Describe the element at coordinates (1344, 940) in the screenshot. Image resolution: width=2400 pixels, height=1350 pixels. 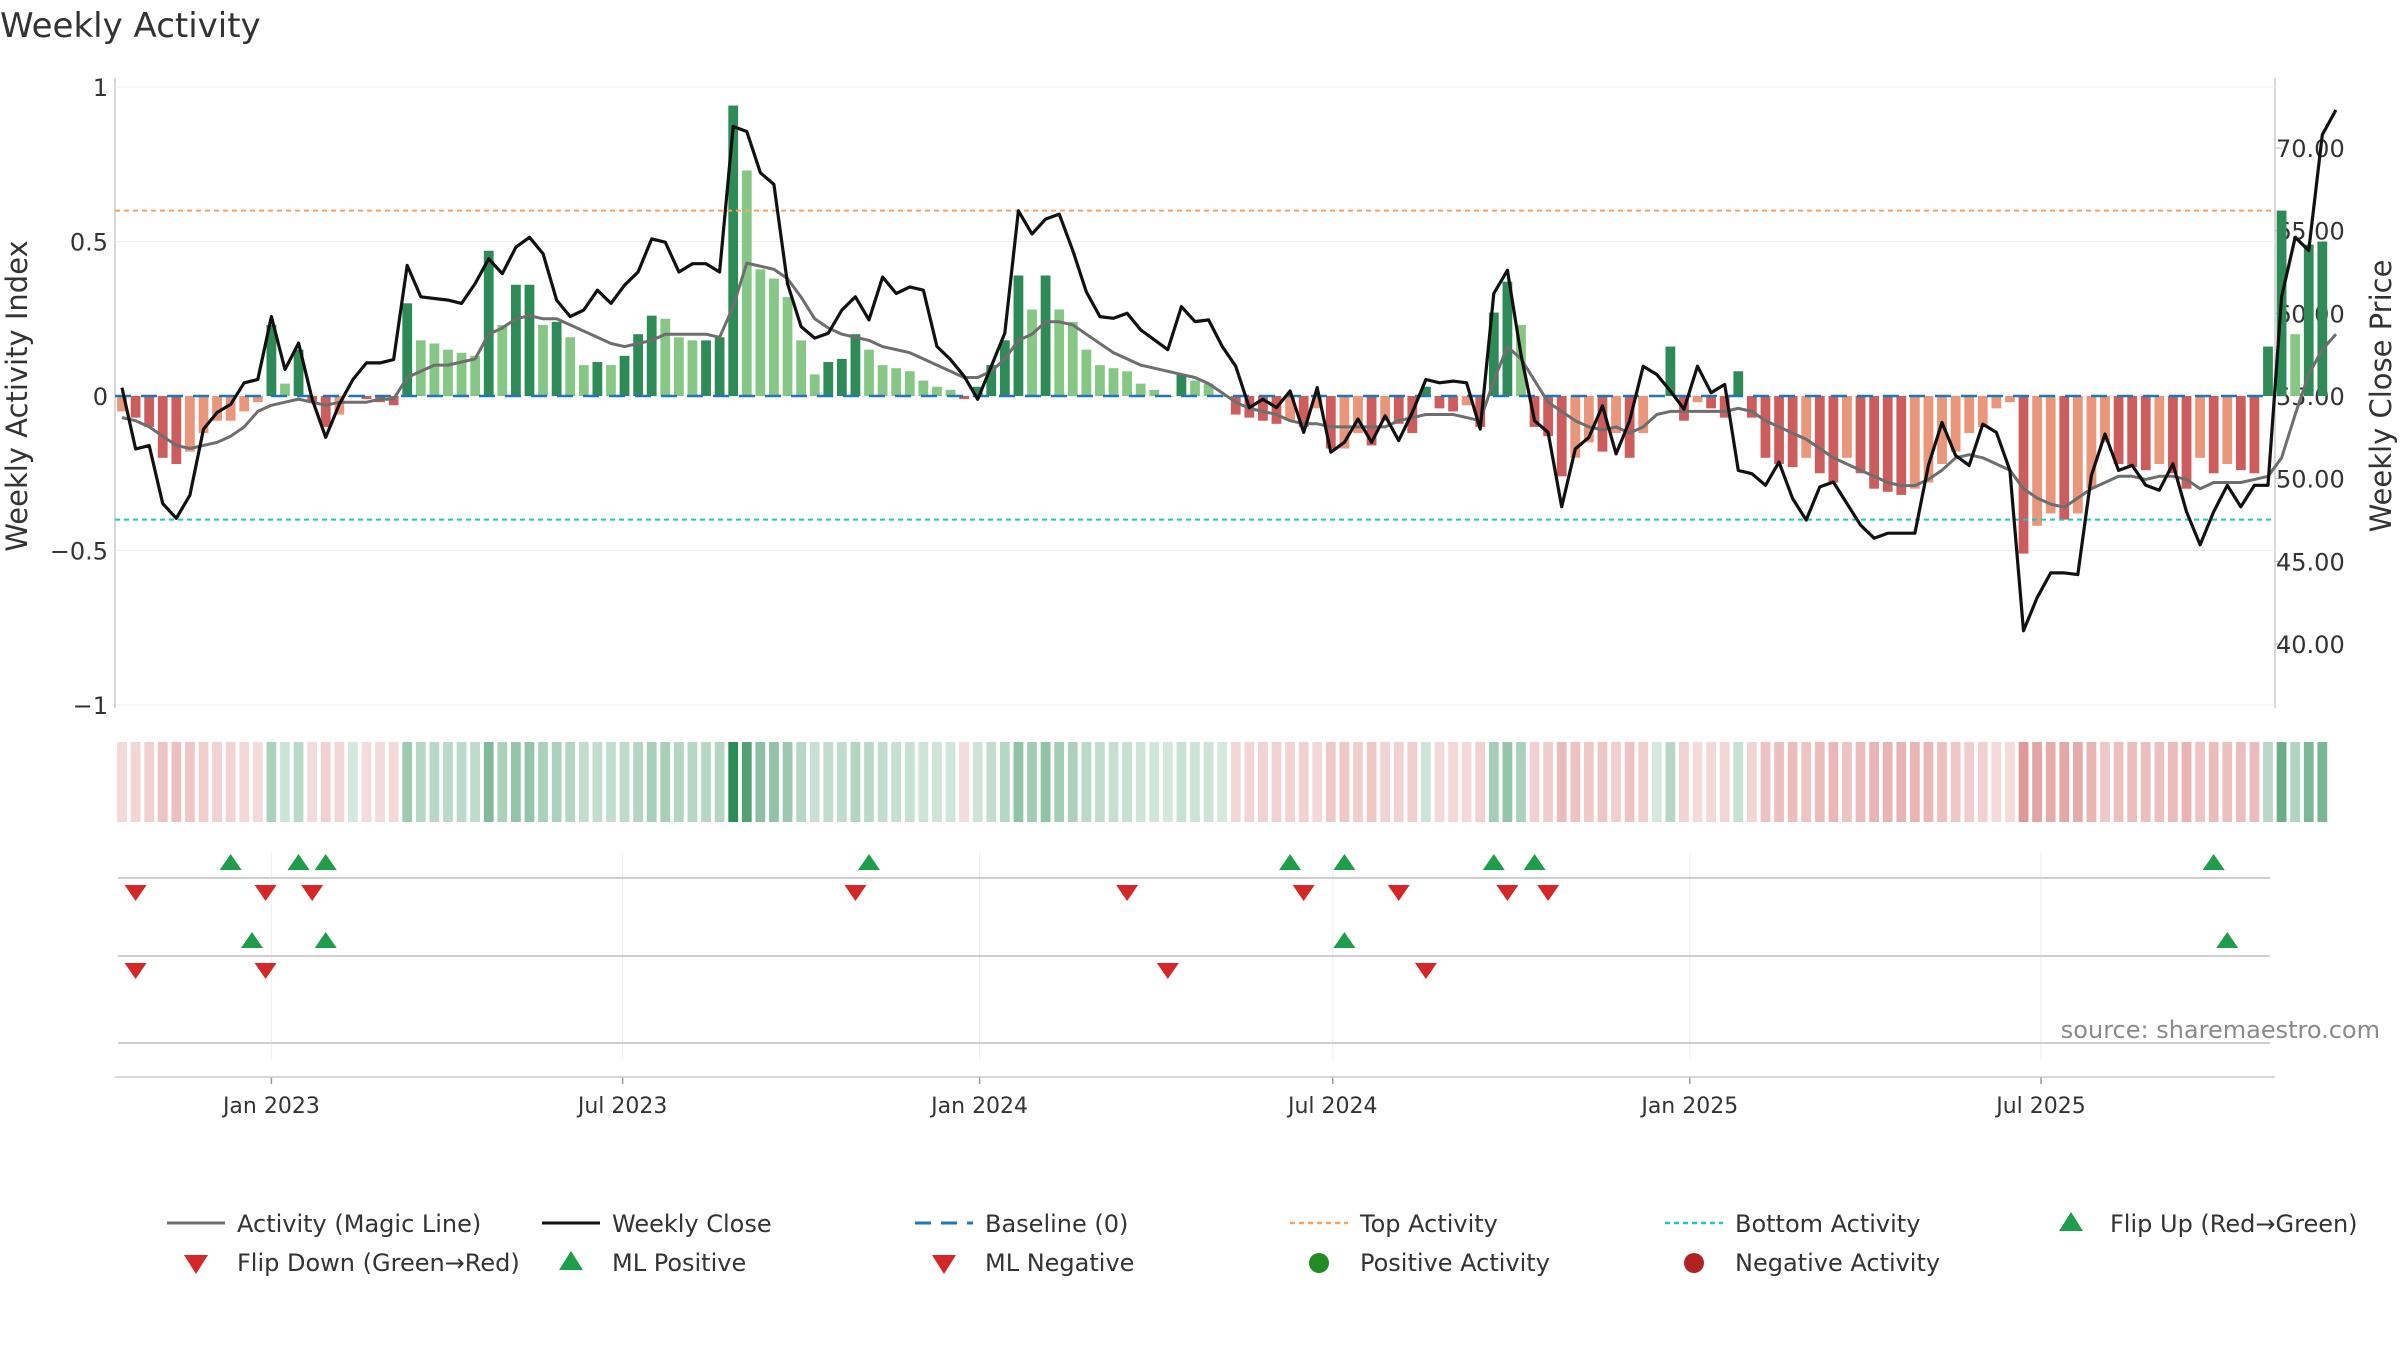
I see `ml-positive-marker` at that location.